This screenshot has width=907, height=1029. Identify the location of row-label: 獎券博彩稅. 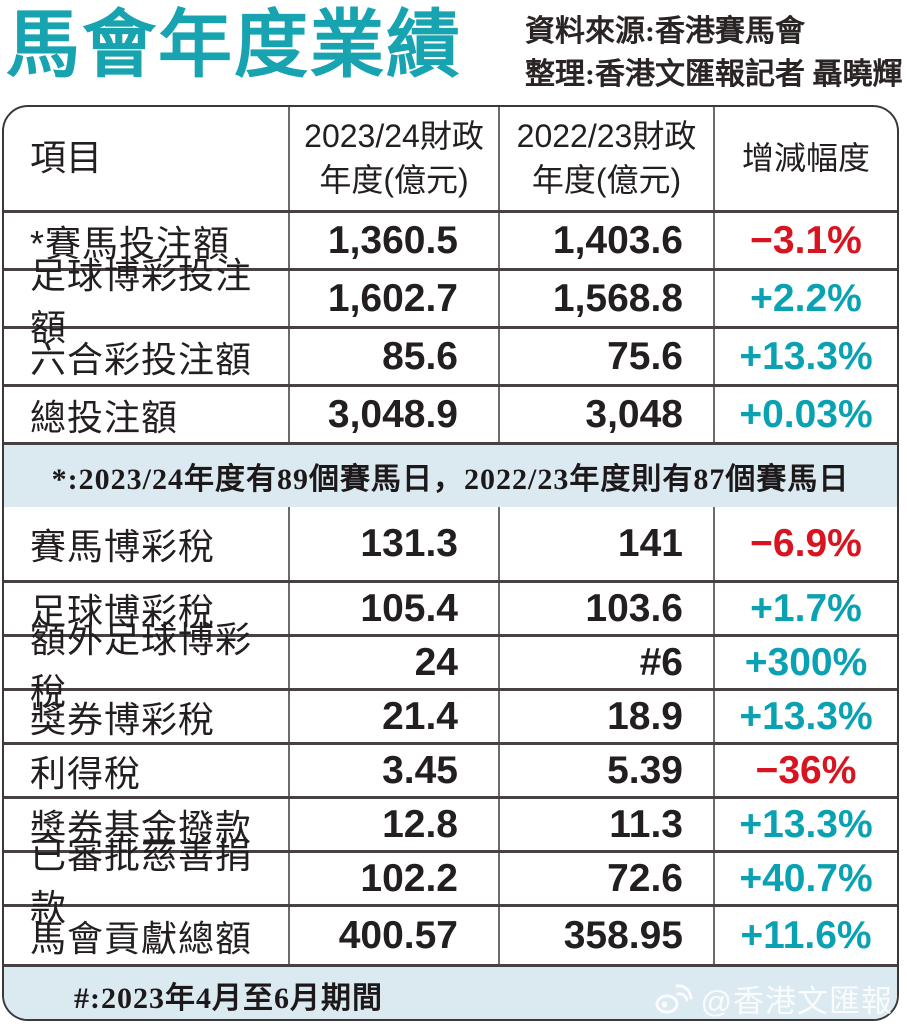
(147, 716).